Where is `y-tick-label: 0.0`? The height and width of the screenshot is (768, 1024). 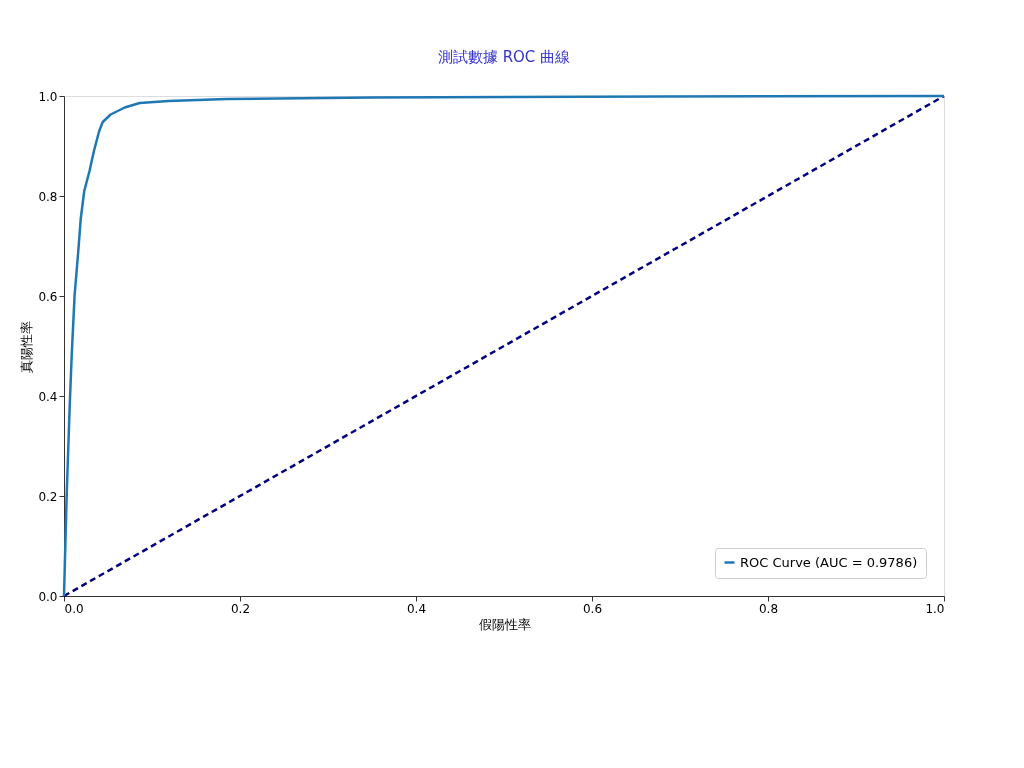 y-tick-label: 0.0 is located at coordinates (48, 596).